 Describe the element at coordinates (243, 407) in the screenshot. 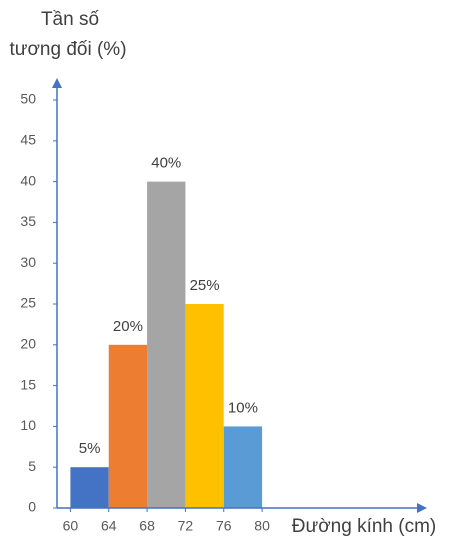

I see `data-label: 10%` at that location.